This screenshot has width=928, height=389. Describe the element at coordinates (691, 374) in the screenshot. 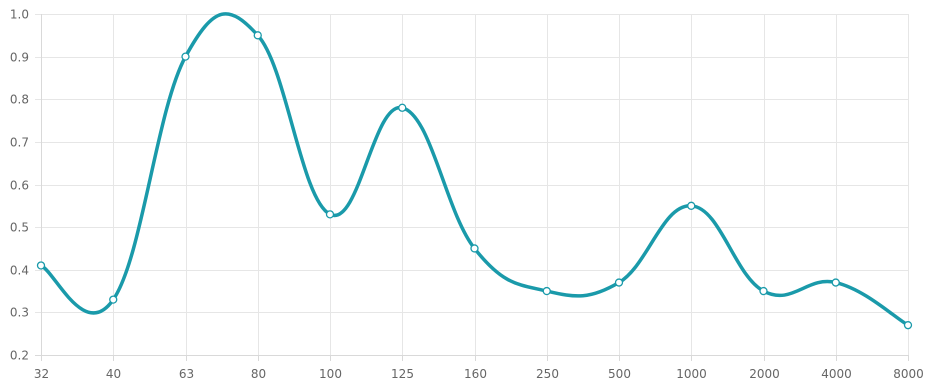

I see `x-tick-label: 1000` at that location.